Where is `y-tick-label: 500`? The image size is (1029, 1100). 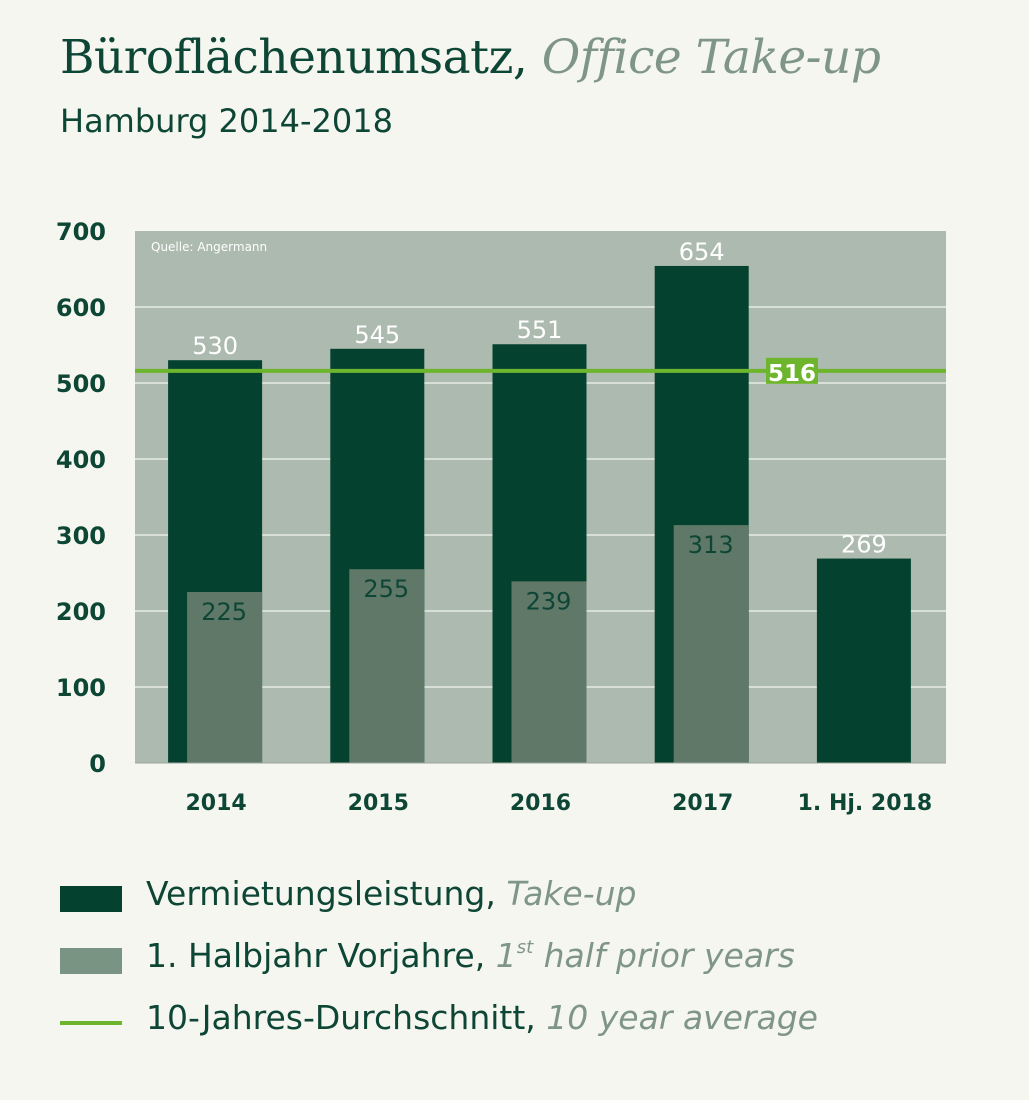
y-tick-label: 500 is located at coordinates (81, 384).